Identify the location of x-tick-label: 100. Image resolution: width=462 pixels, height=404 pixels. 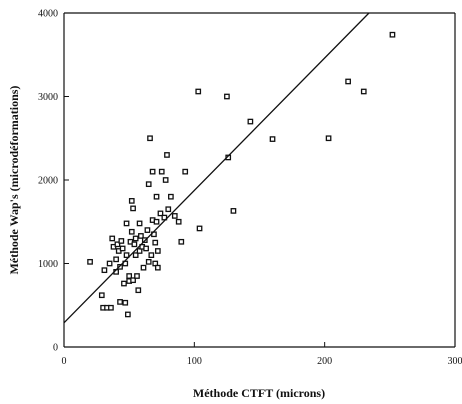
(194, 361).